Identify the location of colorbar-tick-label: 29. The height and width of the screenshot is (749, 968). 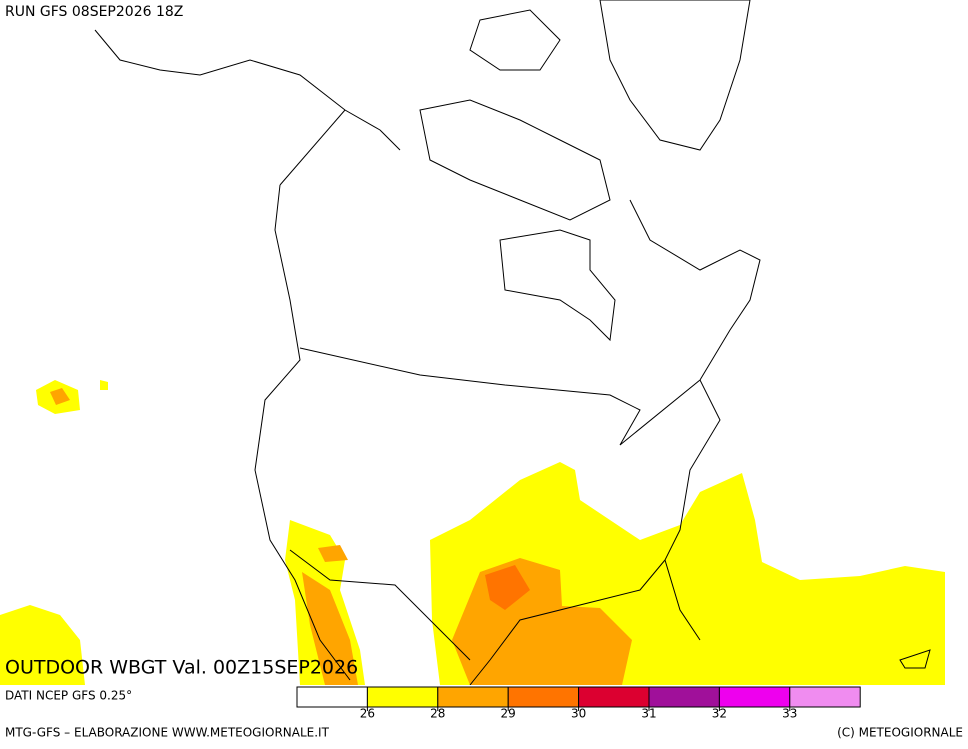
(508, 714).